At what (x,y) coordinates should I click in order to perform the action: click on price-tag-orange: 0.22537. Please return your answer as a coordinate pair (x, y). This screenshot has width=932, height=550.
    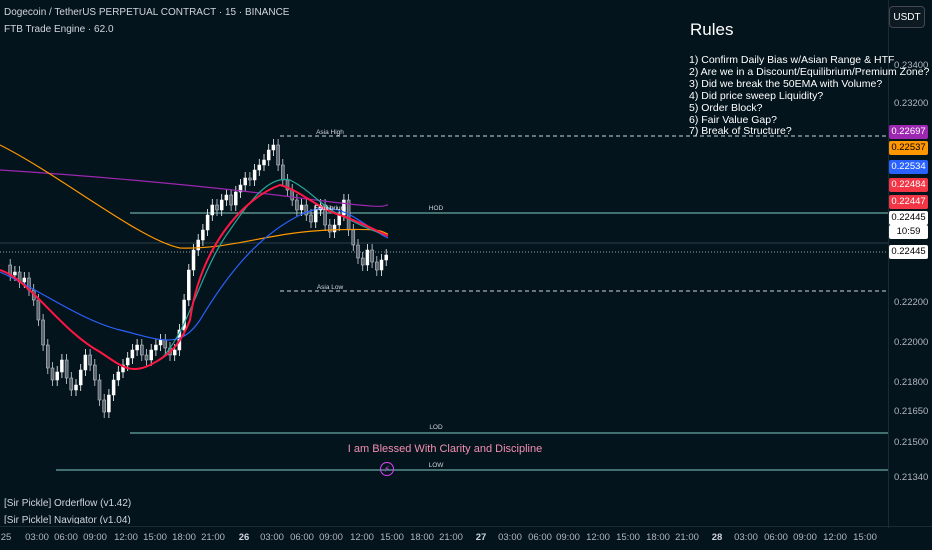
    Looking at the image, I should click on (908, 148).